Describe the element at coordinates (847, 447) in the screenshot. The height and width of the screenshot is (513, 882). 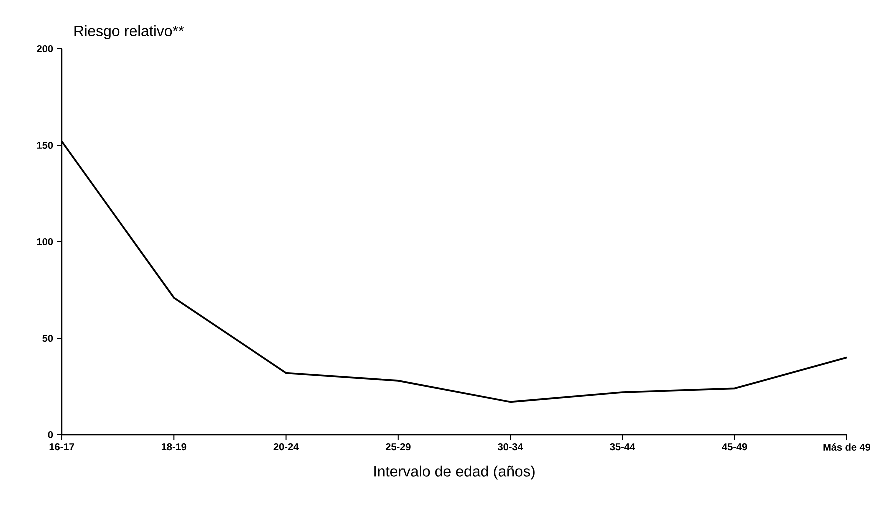
I see `x-tick-label: Más de 49` at that location.